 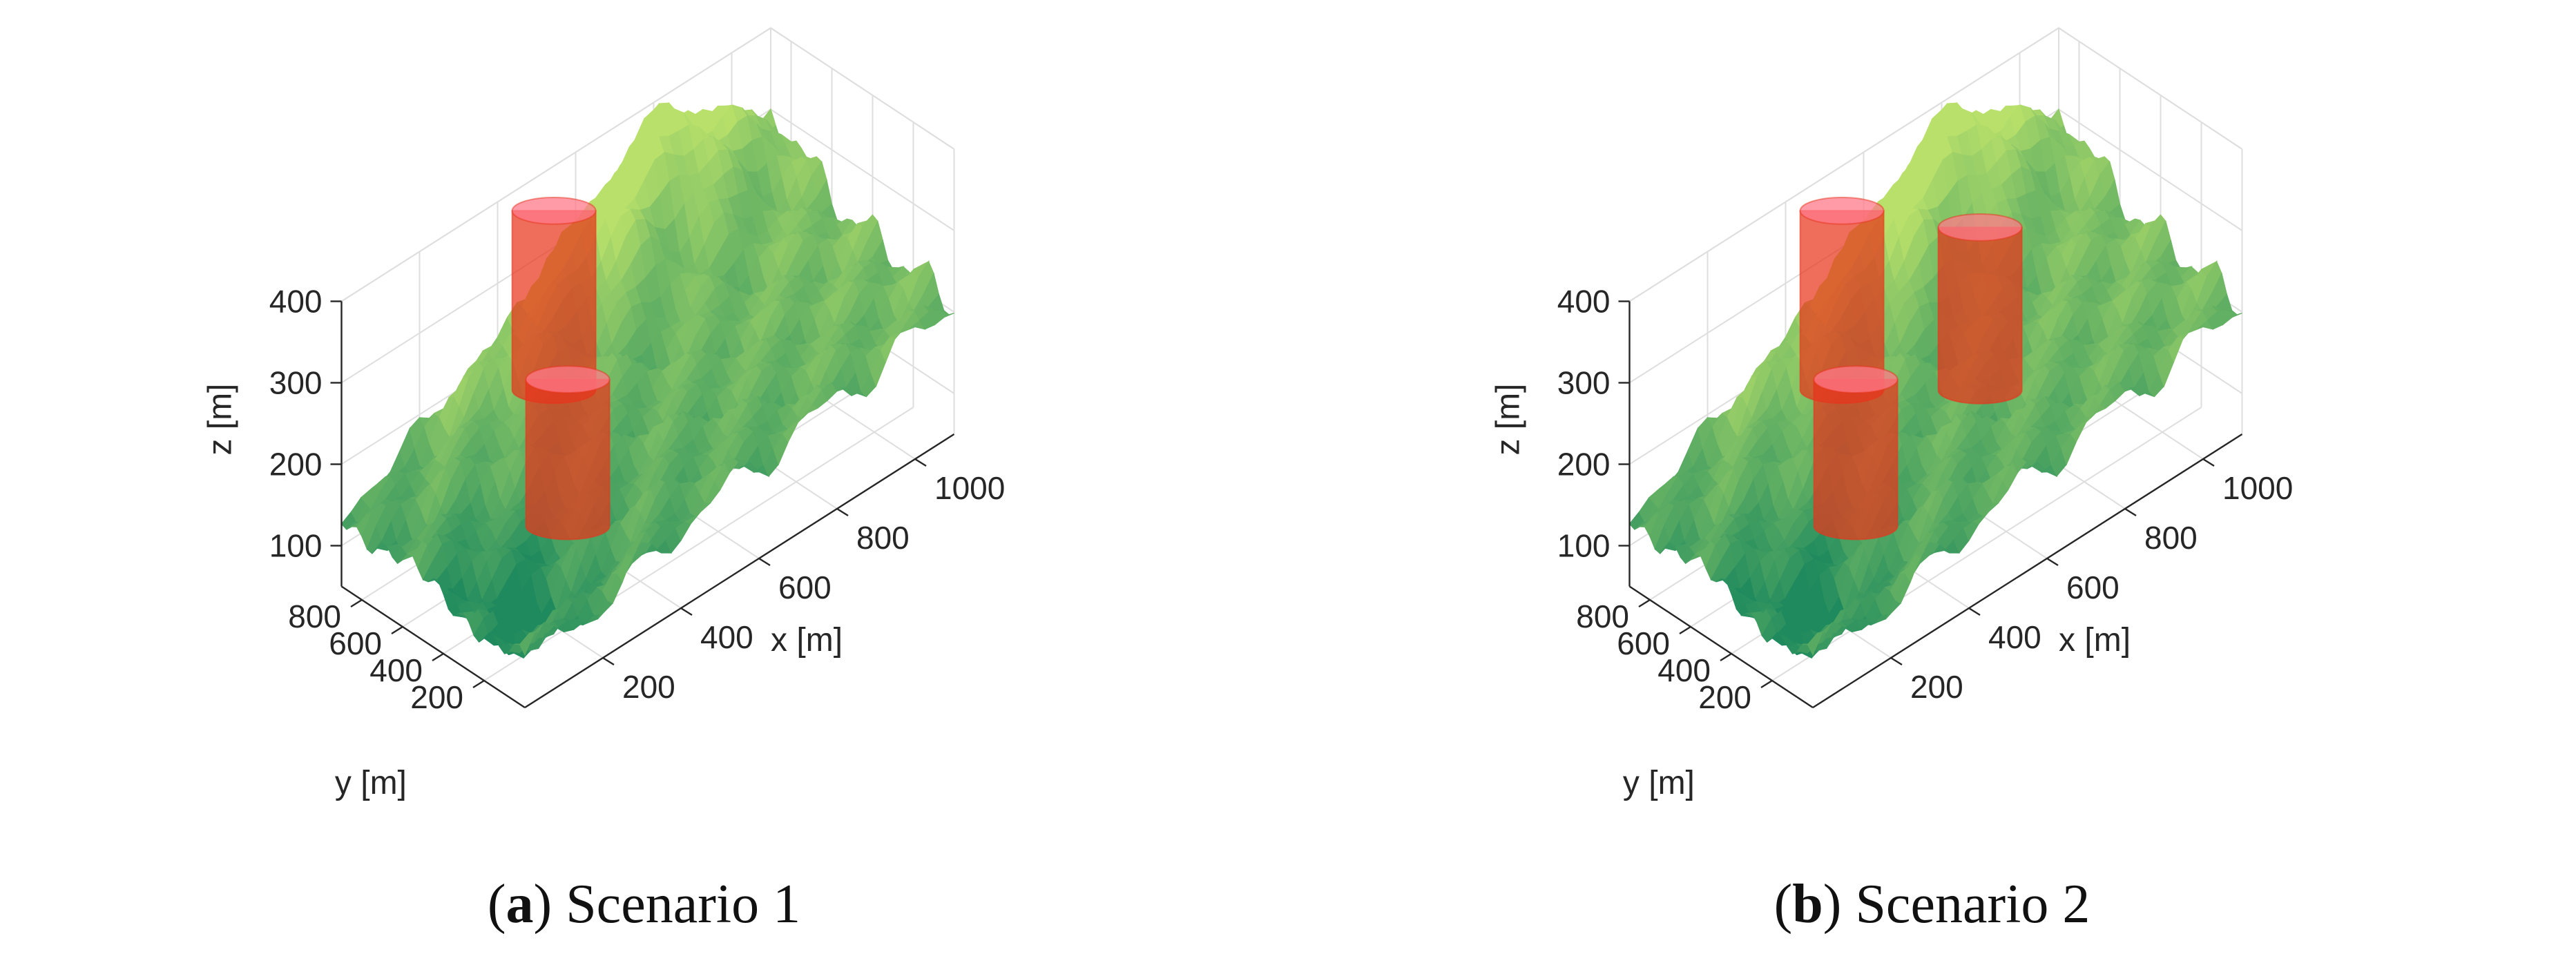 I want to click on caption-a: (a) Scenario 1, so click(x=644, y=904).